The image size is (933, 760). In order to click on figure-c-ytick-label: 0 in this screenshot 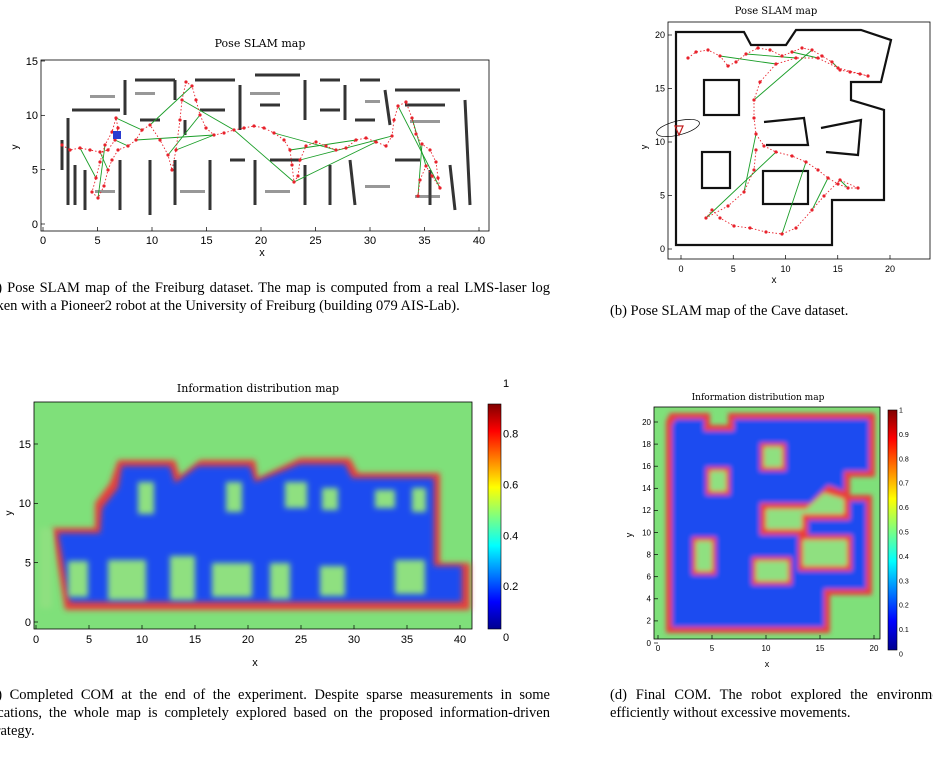, I will do `click(28, 623)`.